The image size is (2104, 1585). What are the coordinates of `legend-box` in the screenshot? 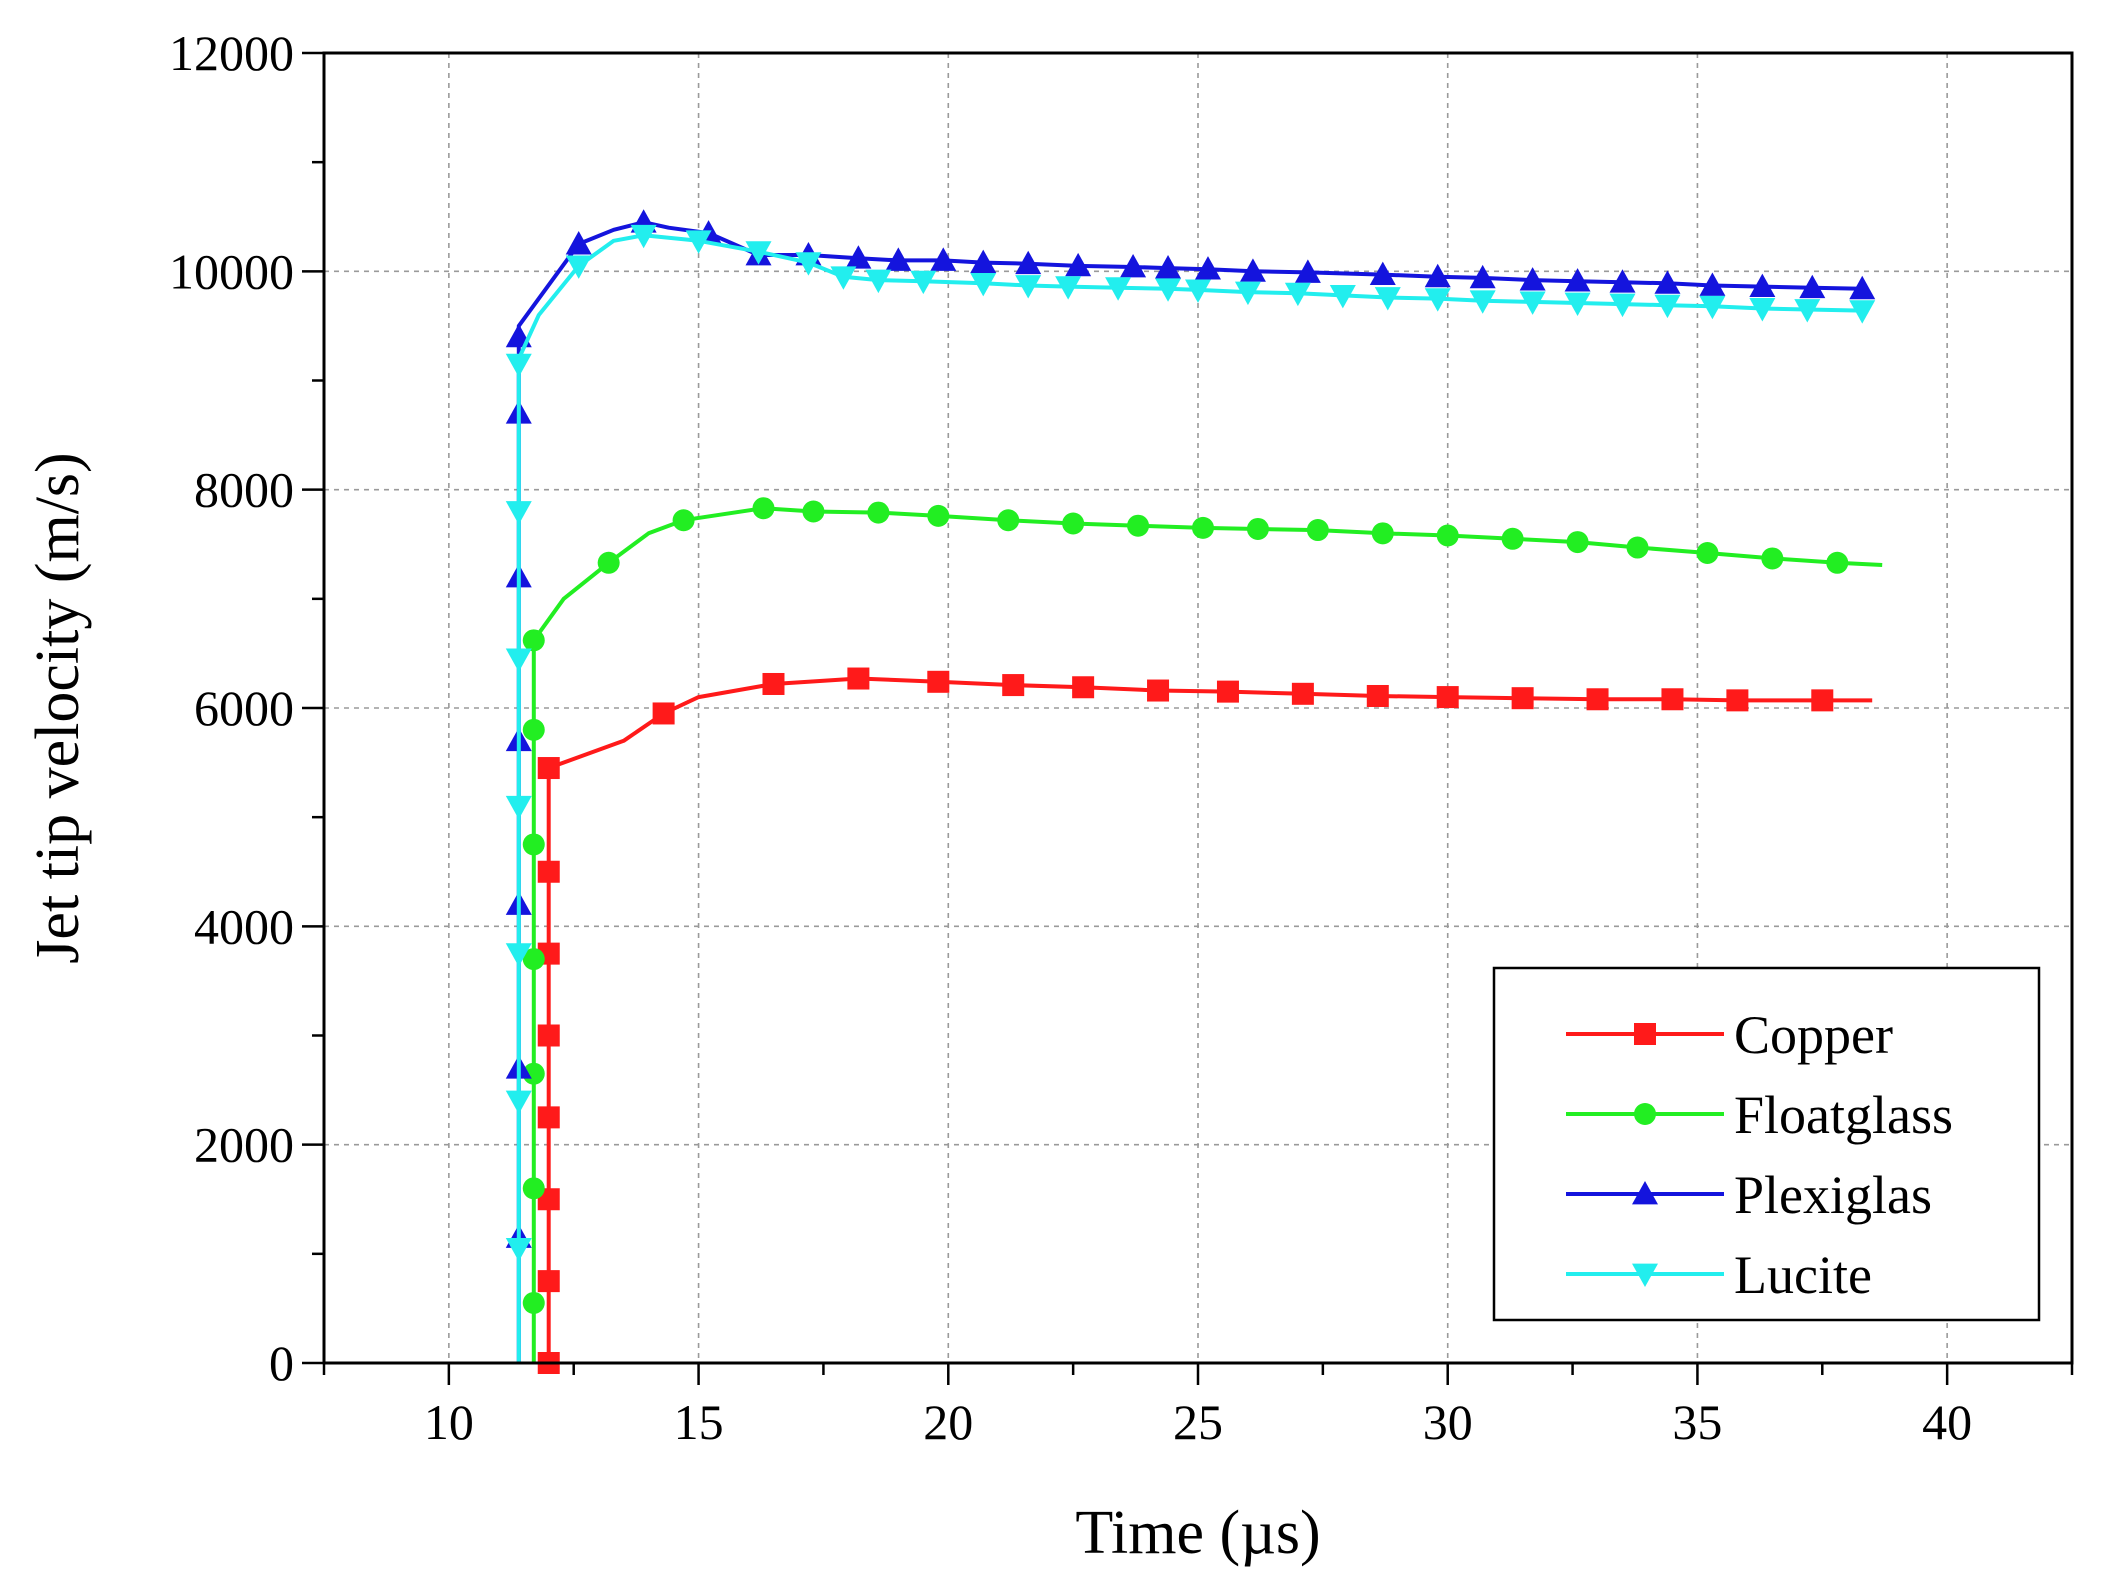 It's located at (1766, 1144).